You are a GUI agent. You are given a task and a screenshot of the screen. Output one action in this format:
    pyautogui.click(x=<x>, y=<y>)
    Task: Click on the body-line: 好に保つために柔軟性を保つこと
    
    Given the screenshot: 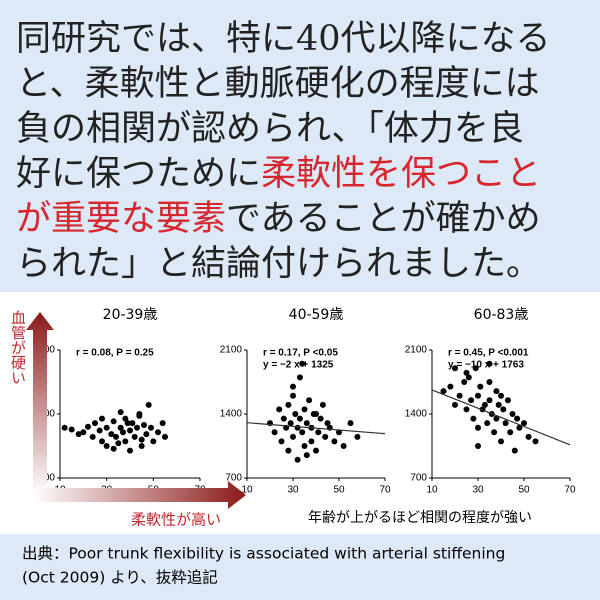 What is the action you would take?
    pyautogui.click(x=278, y=174)
    